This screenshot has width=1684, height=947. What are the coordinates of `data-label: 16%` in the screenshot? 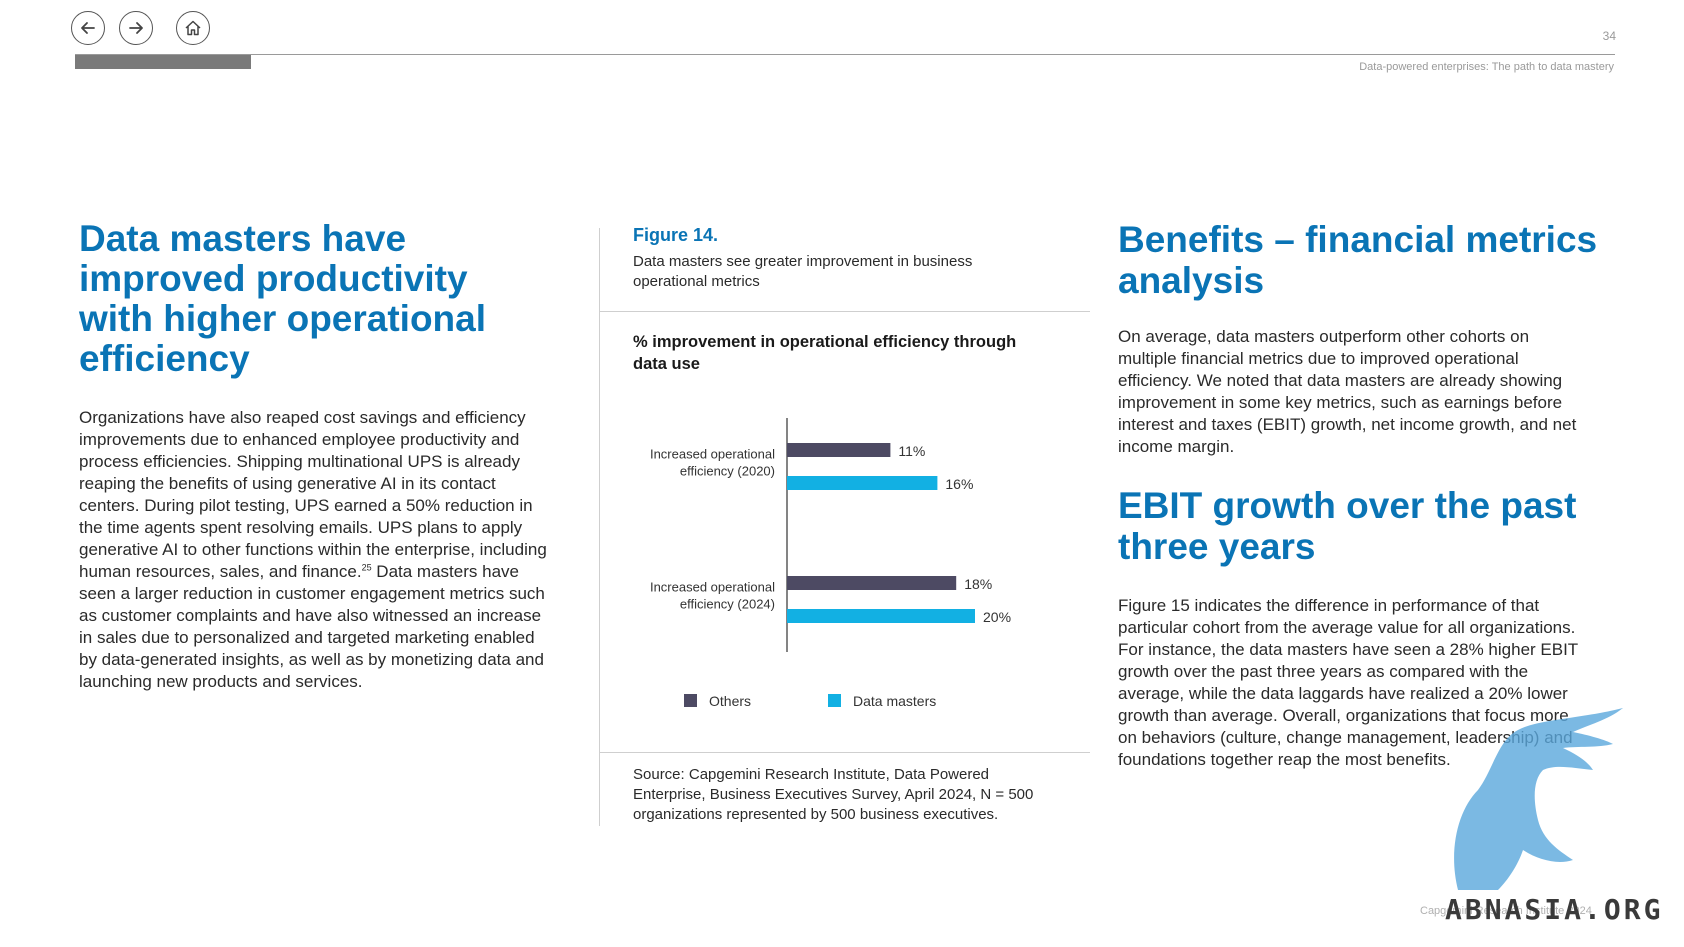 It's located at (959, 484).